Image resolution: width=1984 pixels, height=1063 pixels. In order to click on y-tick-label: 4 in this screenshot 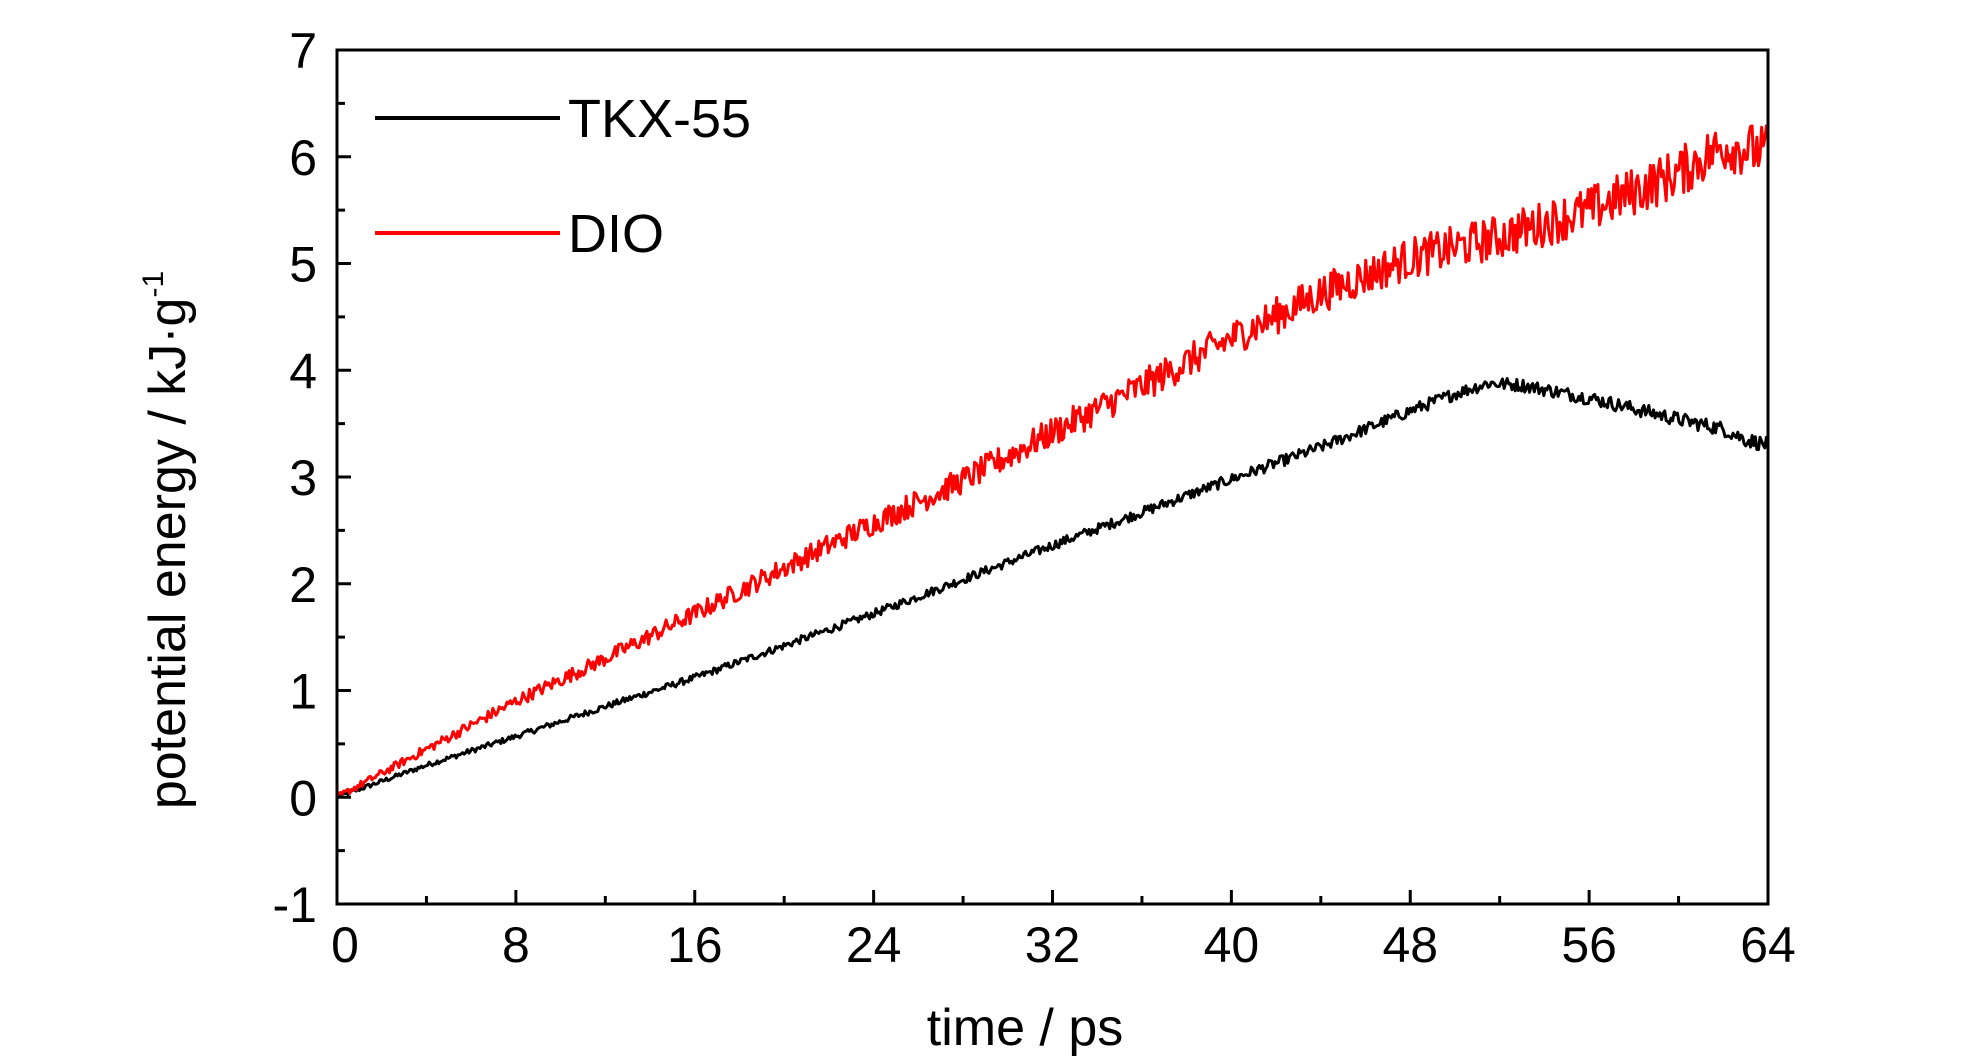, I will do `click(303, 371)`.